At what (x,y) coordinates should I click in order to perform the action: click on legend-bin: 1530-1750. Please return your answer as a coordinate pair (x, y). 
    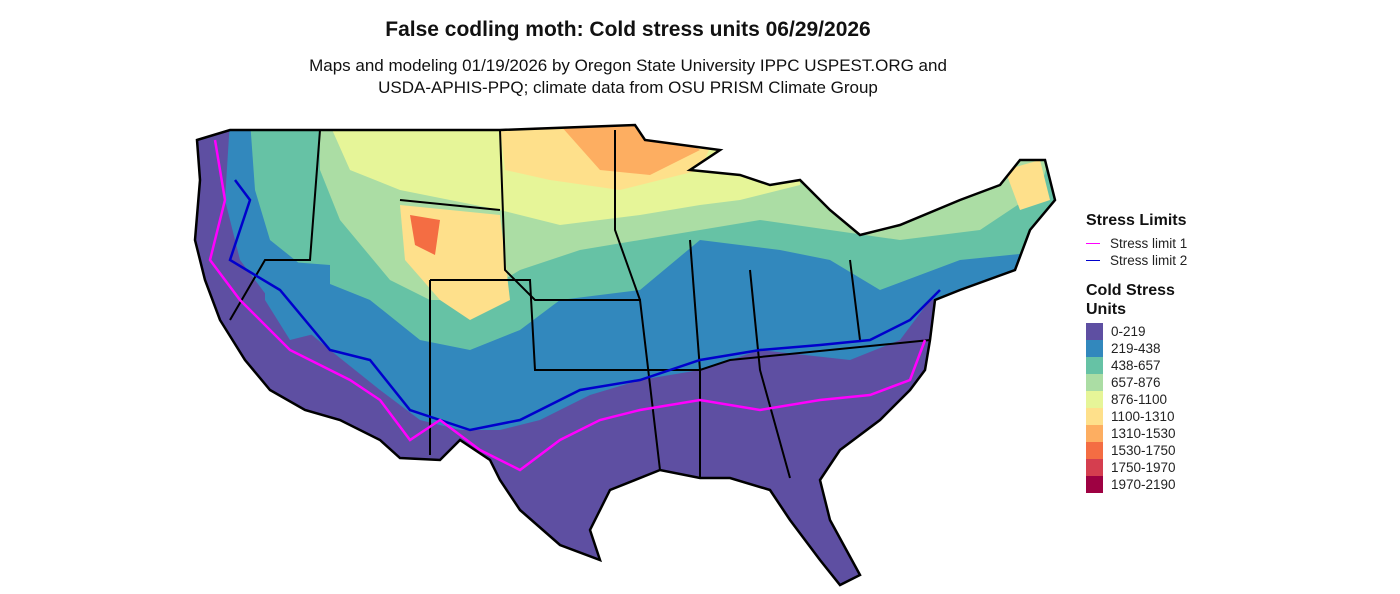
    Looking at the image, I should click on (1136, 450).